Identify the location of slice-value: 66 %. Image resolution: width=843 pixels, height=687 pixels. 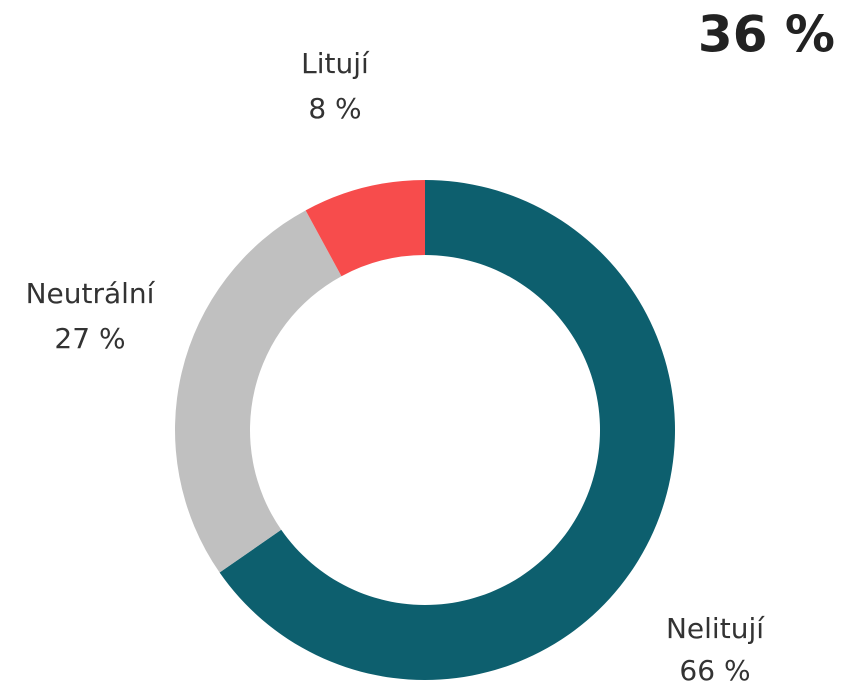
(714, 670).